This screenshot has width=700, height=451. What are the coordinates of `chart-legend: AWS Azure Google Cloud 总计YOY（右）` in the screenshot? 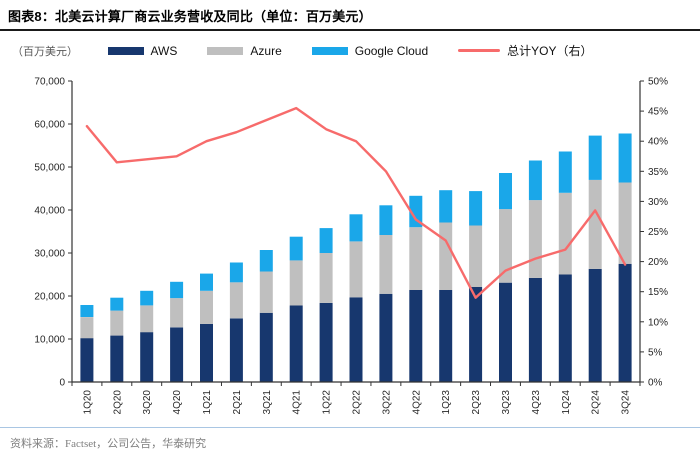 It's located at (350, 48).